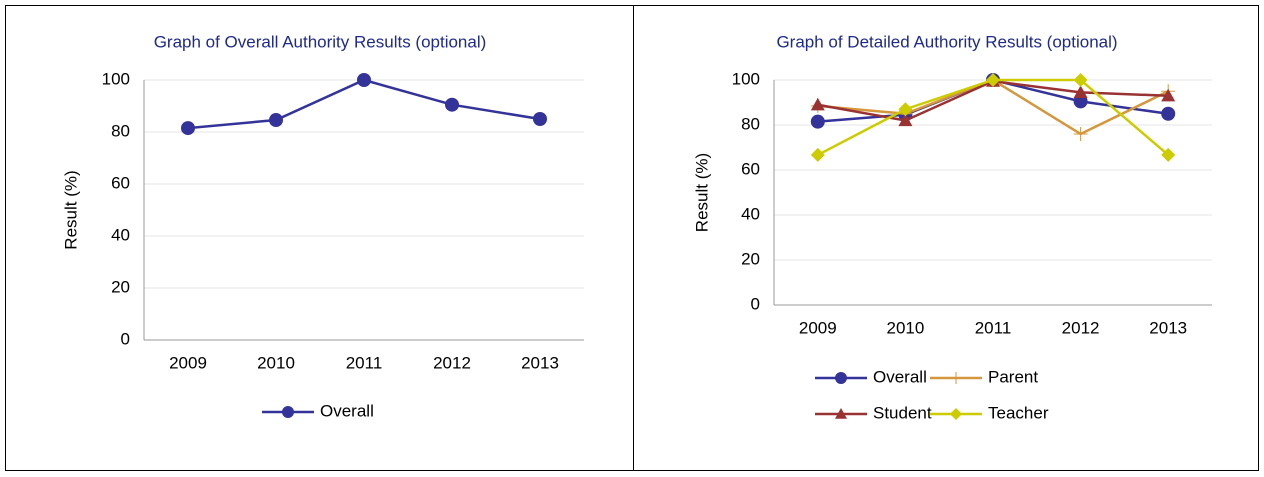 The image size is (1264, 477). What do you see at coordinates (1018, 412) in the screenshot?
I see `legend-label: Teacher` at bounding box center [1018, 412].